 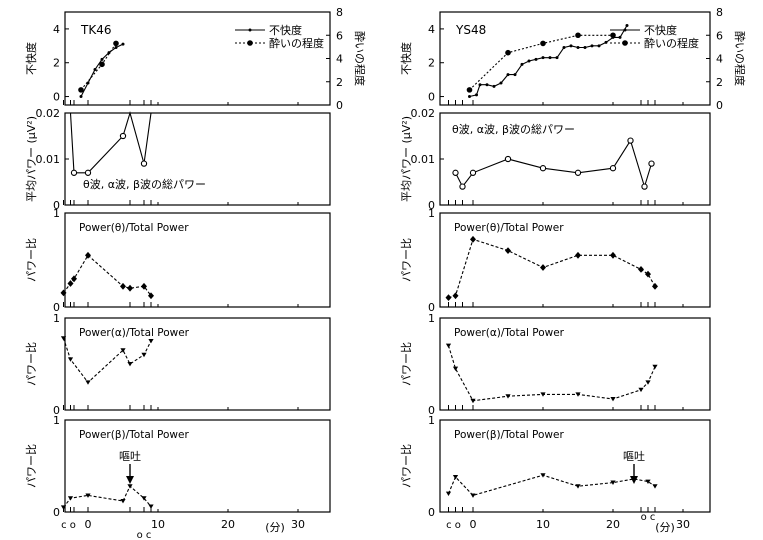 What do you see at coordinates (88, 524) in the screenshot?
I see `x-tick-label: 0` at bounding box center [88, 524].